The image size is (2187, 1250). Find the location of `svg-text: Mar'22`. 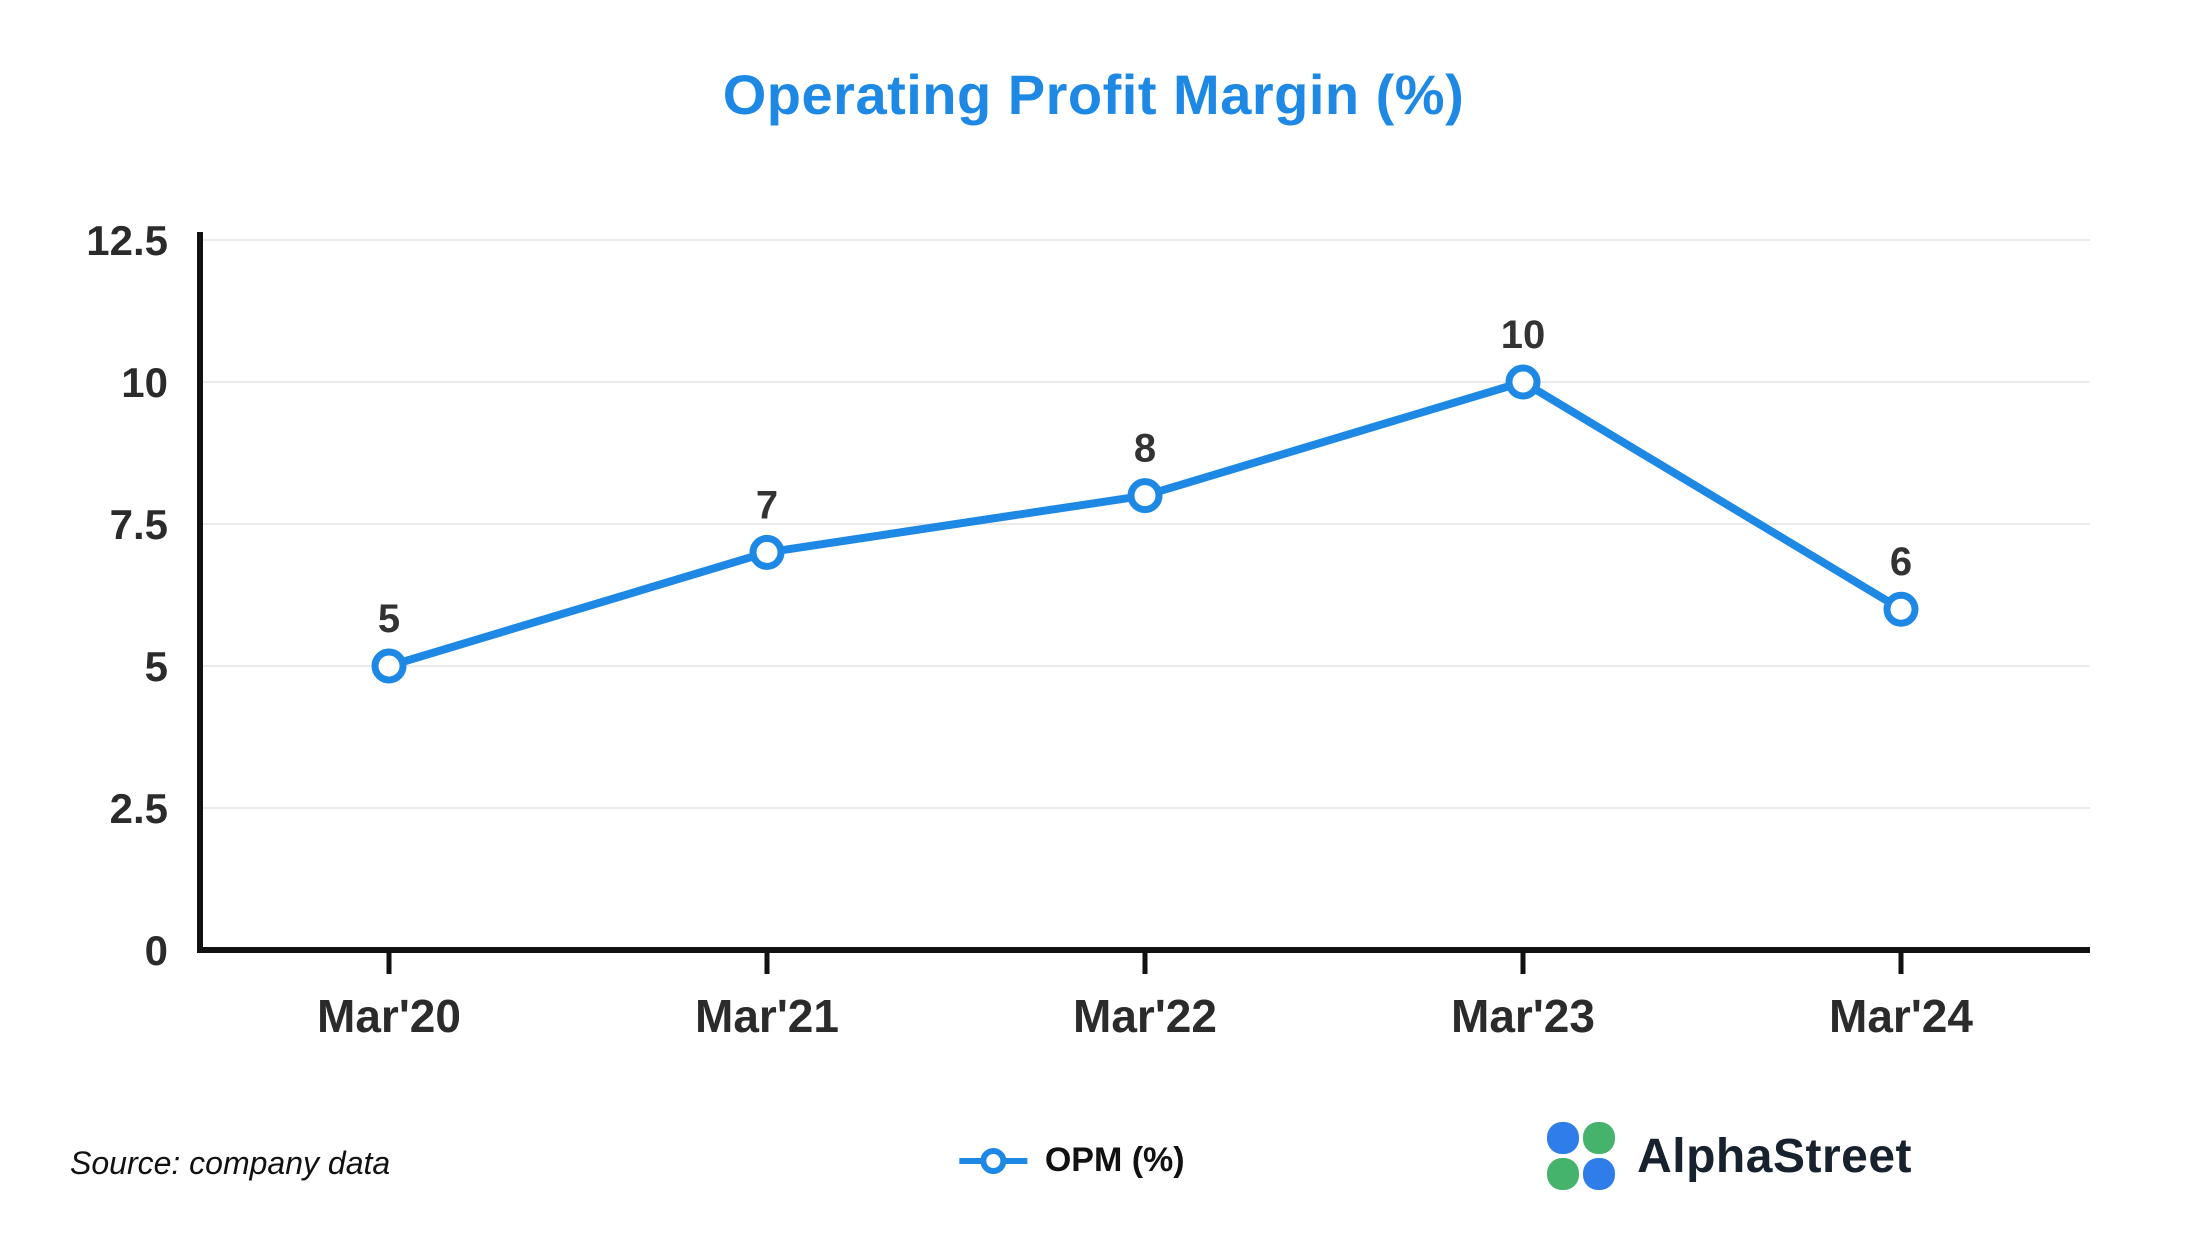

svg-text: Mar'22 is located at coordinates (1145, 1016).